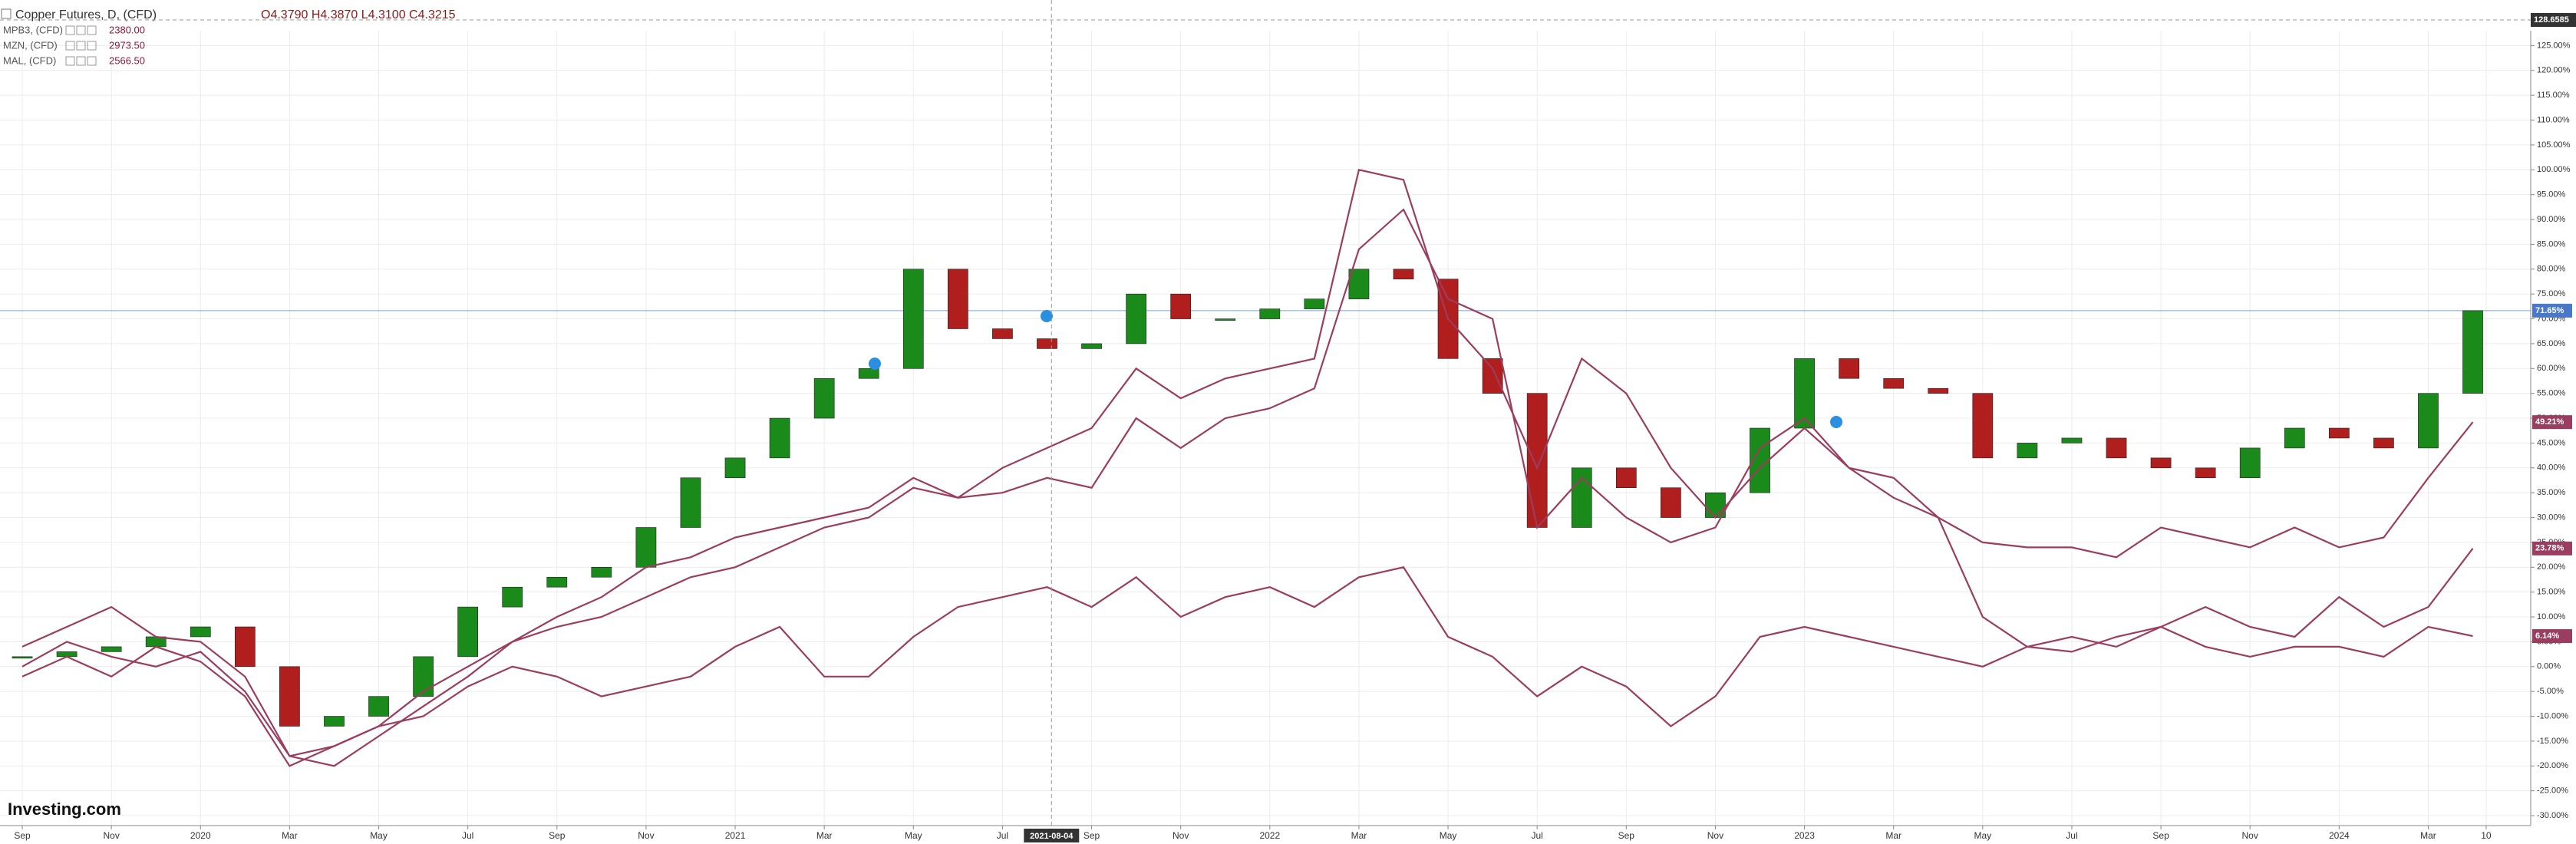 The width and height of the screenshot is (2576, 844). What do you see at coordinates (2553, 119) in the screenshot?
I see `y-tick-label: 110.00%` at bounding box center [2553, 119].